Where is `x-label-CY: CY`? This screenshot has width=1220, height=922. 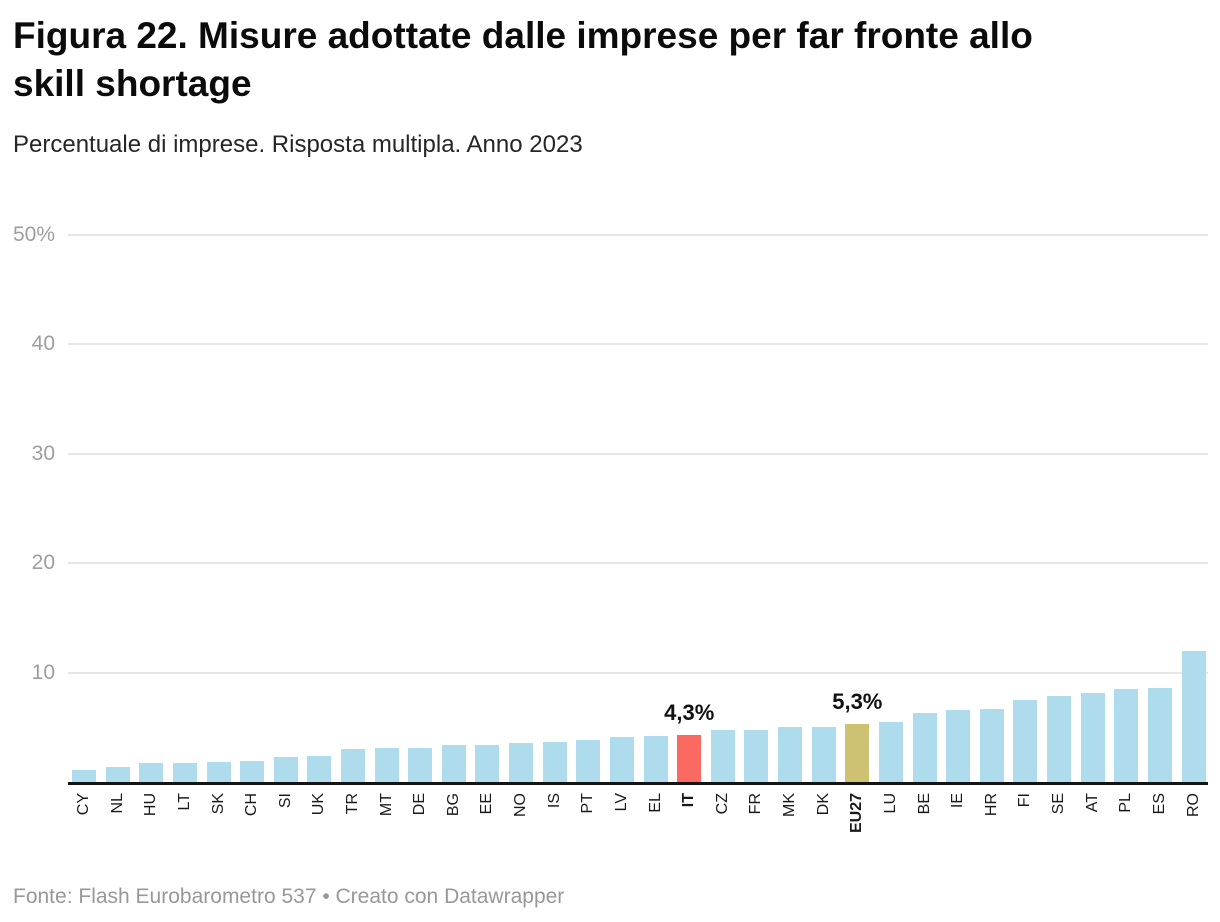 x-label-CY: CY is located at coordinates (83, 804).